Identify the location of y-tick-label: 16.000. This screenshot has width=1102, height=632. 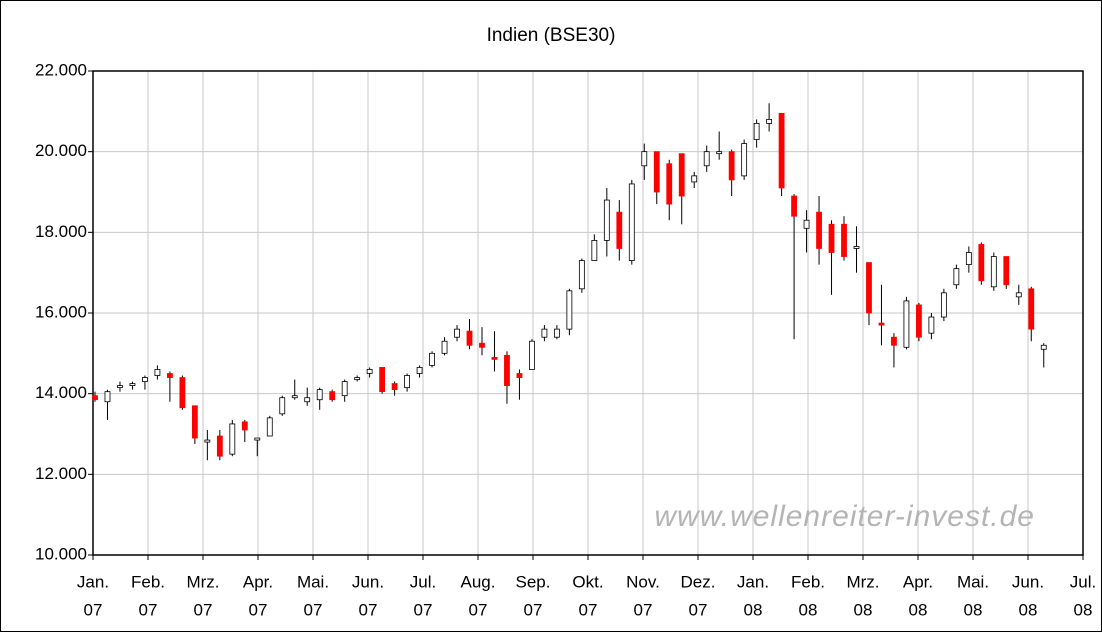
(61, 311).